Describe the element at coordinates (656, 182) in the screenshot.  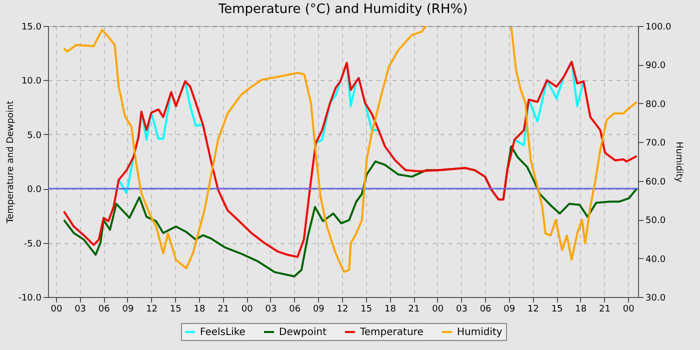
I see `y2-tick-label: 60.0` at that location.